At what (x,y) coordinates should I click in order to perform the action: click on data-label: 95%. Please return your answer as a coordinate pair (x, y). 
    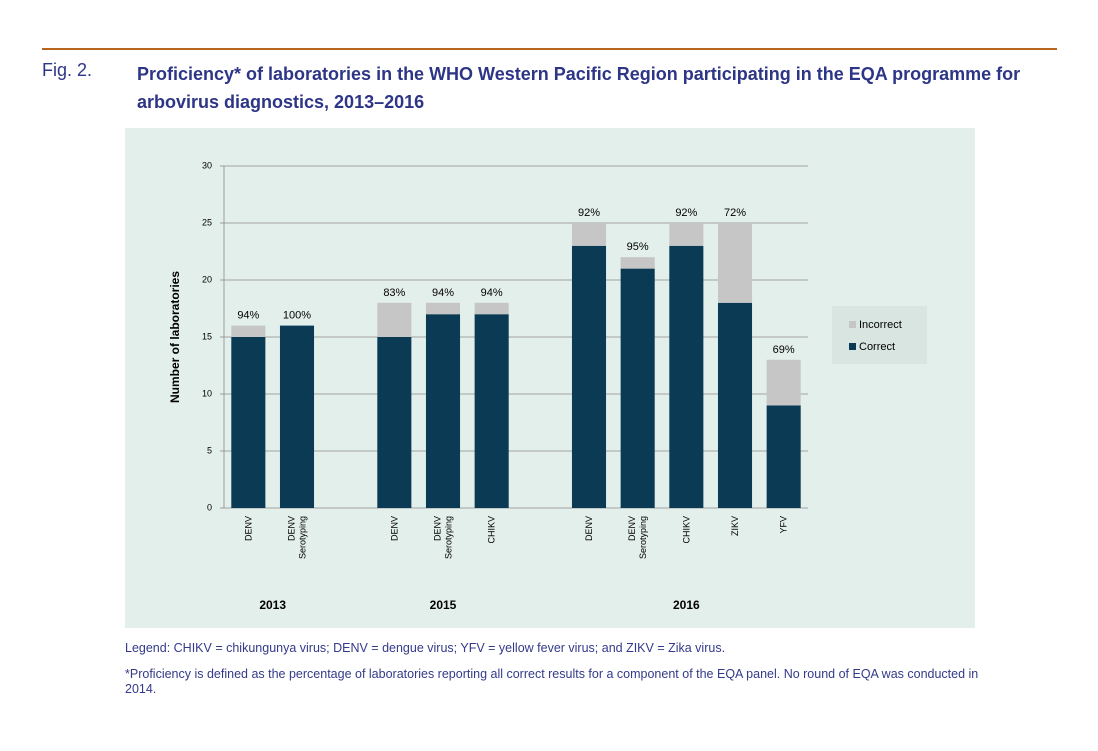
    Looking at the image, I should click on (638, 247).